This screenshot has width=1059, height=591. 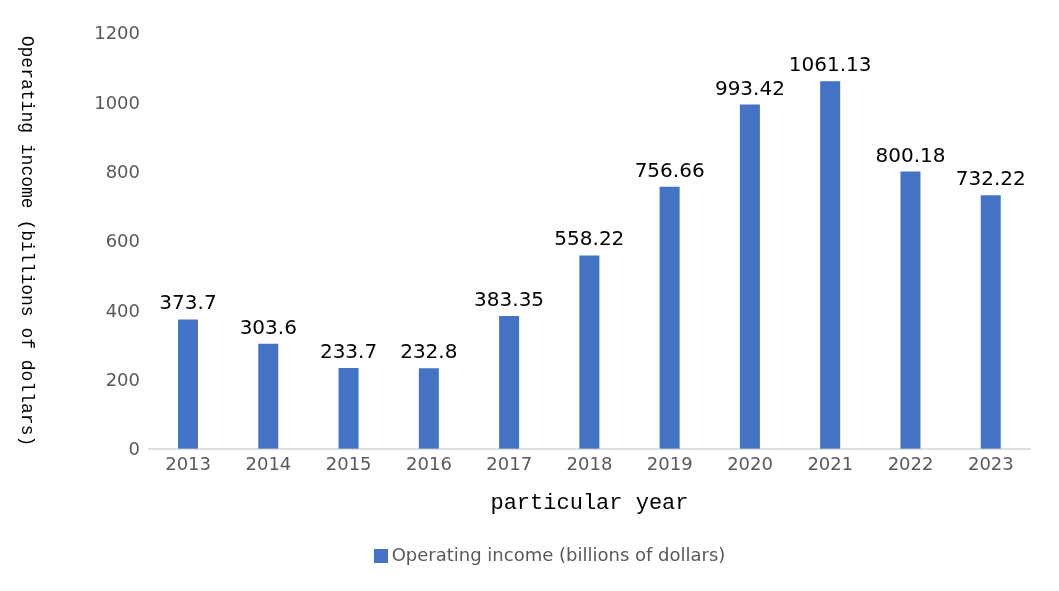 I want to click on x-tick-label: 2015, so click(x=348, y=463).